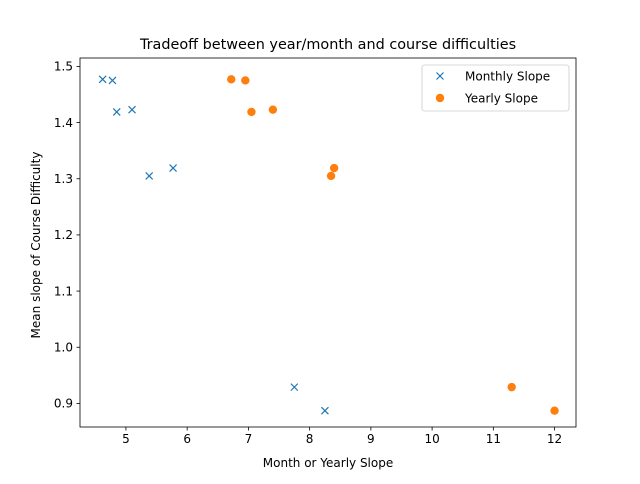 The height and width of the screenshot is (484, 640). I want to click on y-tick-label: 0.9, so click(63, 404).